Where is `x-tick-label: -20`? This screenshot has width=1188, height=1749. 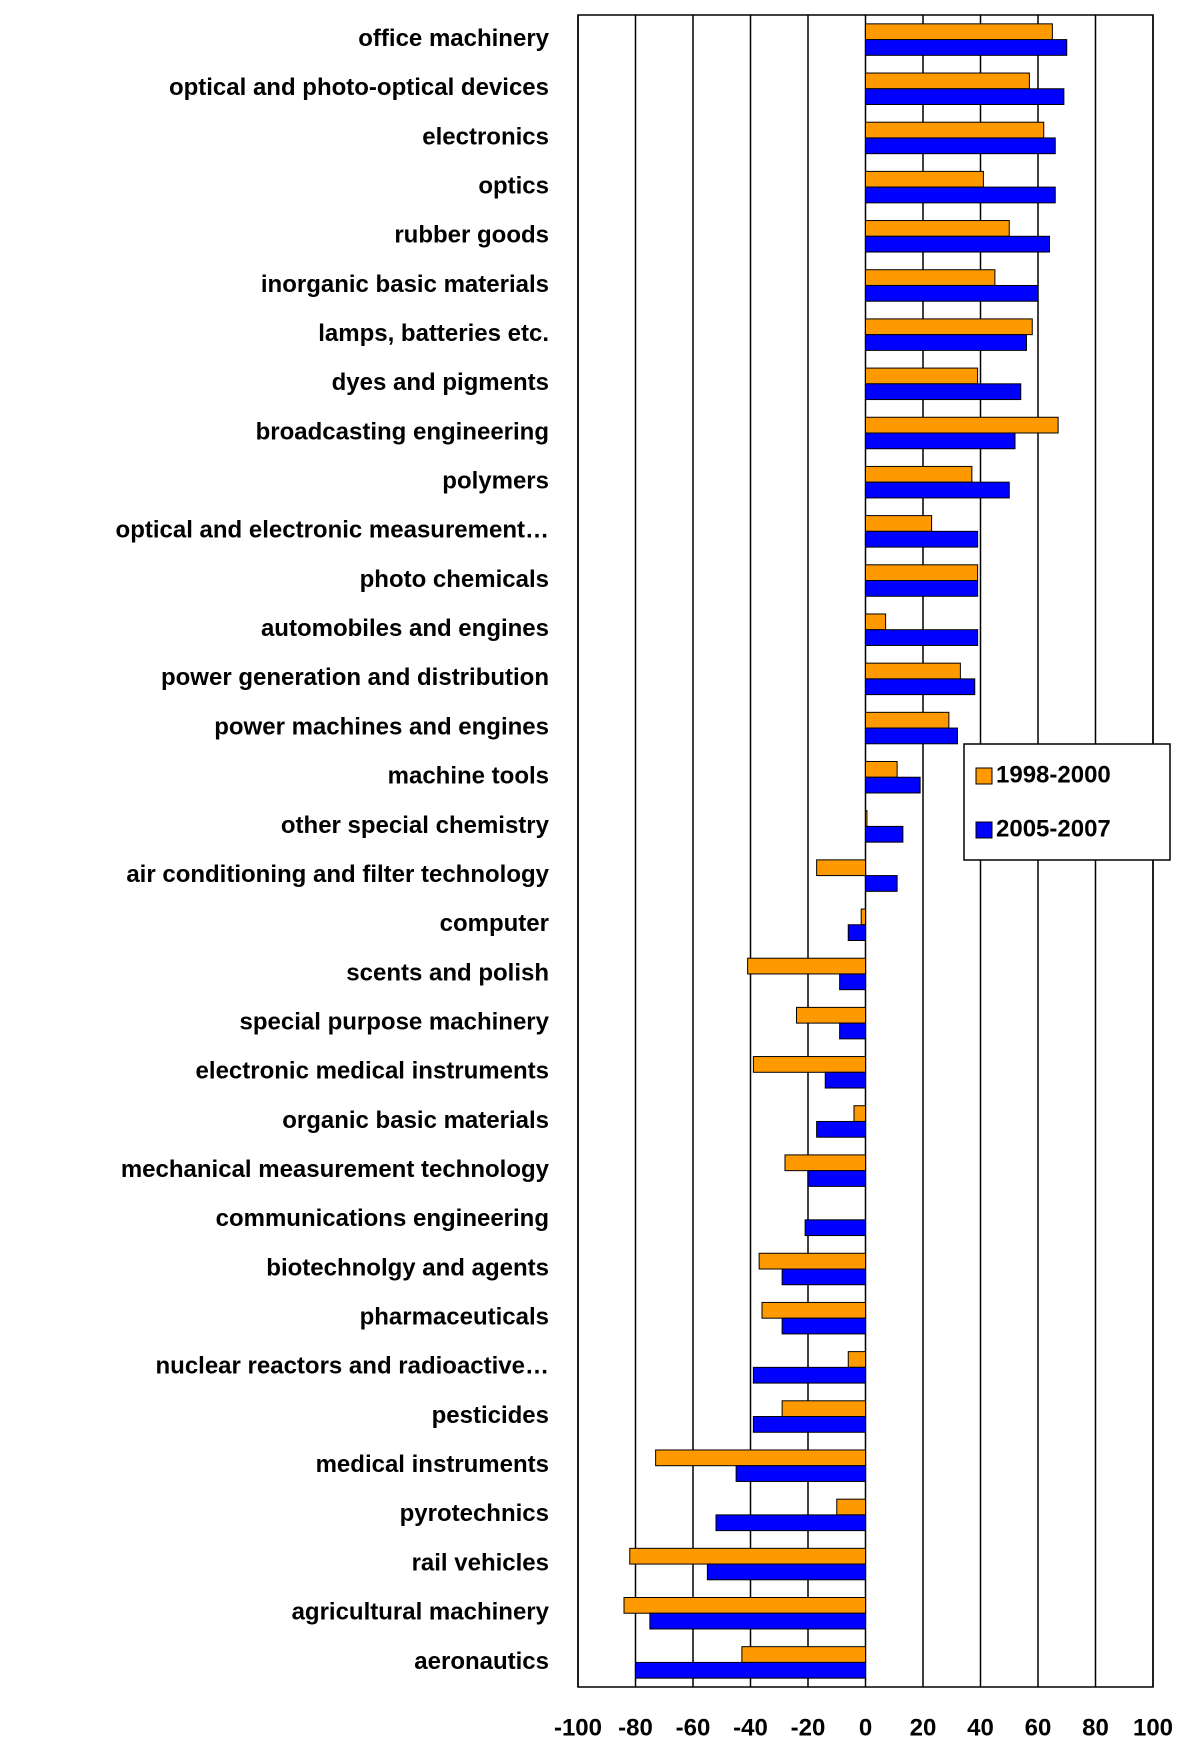 x-tick-label: -20 is located at coordinates (808, 1727).